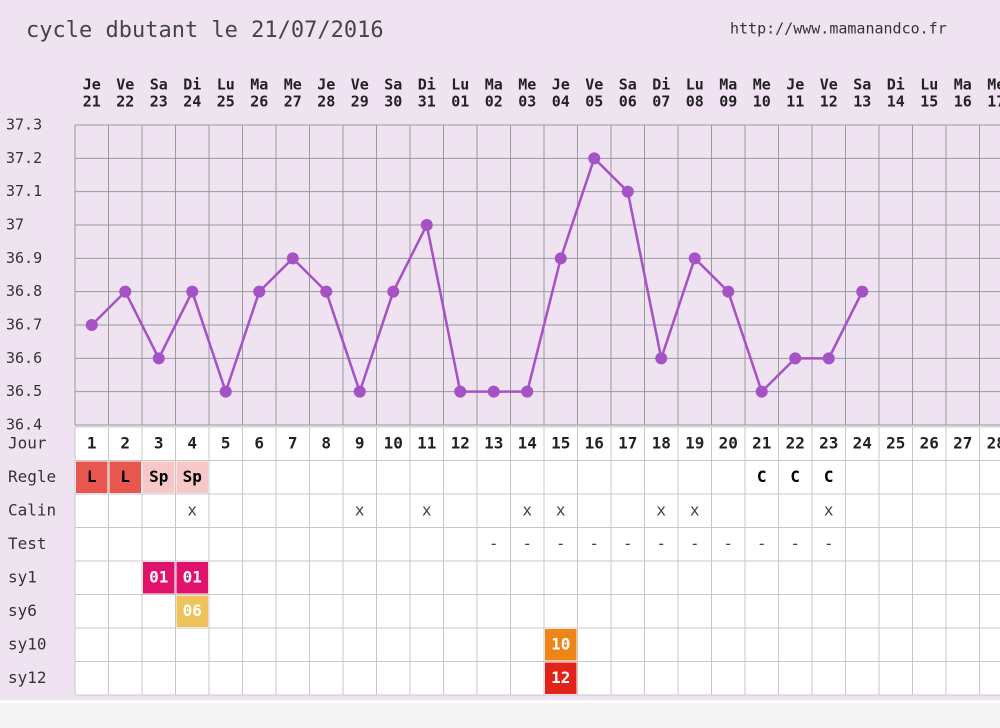  Describe the element at coordinates (393, 442) in the screenshot. I see `day-number: 10` at that location.